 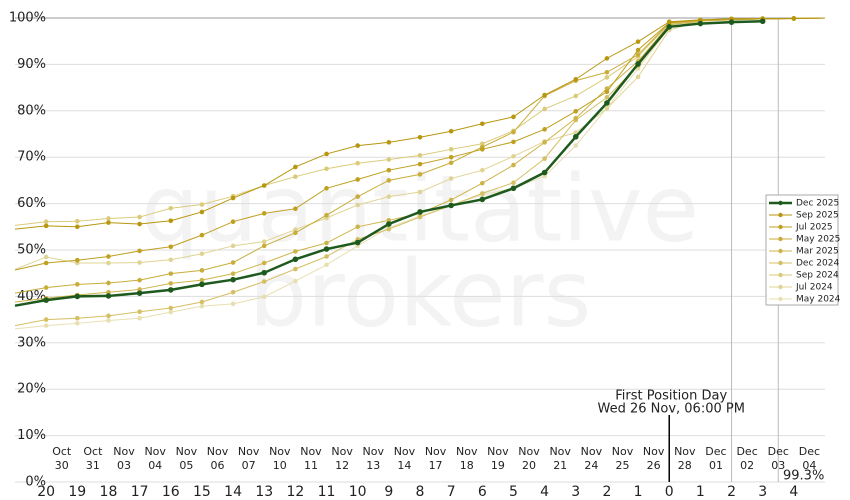 What do you see at coordinates (498, 458) in the screenshot?
I see `x-date-label: Nov 19` at bounding box center [498, 458].